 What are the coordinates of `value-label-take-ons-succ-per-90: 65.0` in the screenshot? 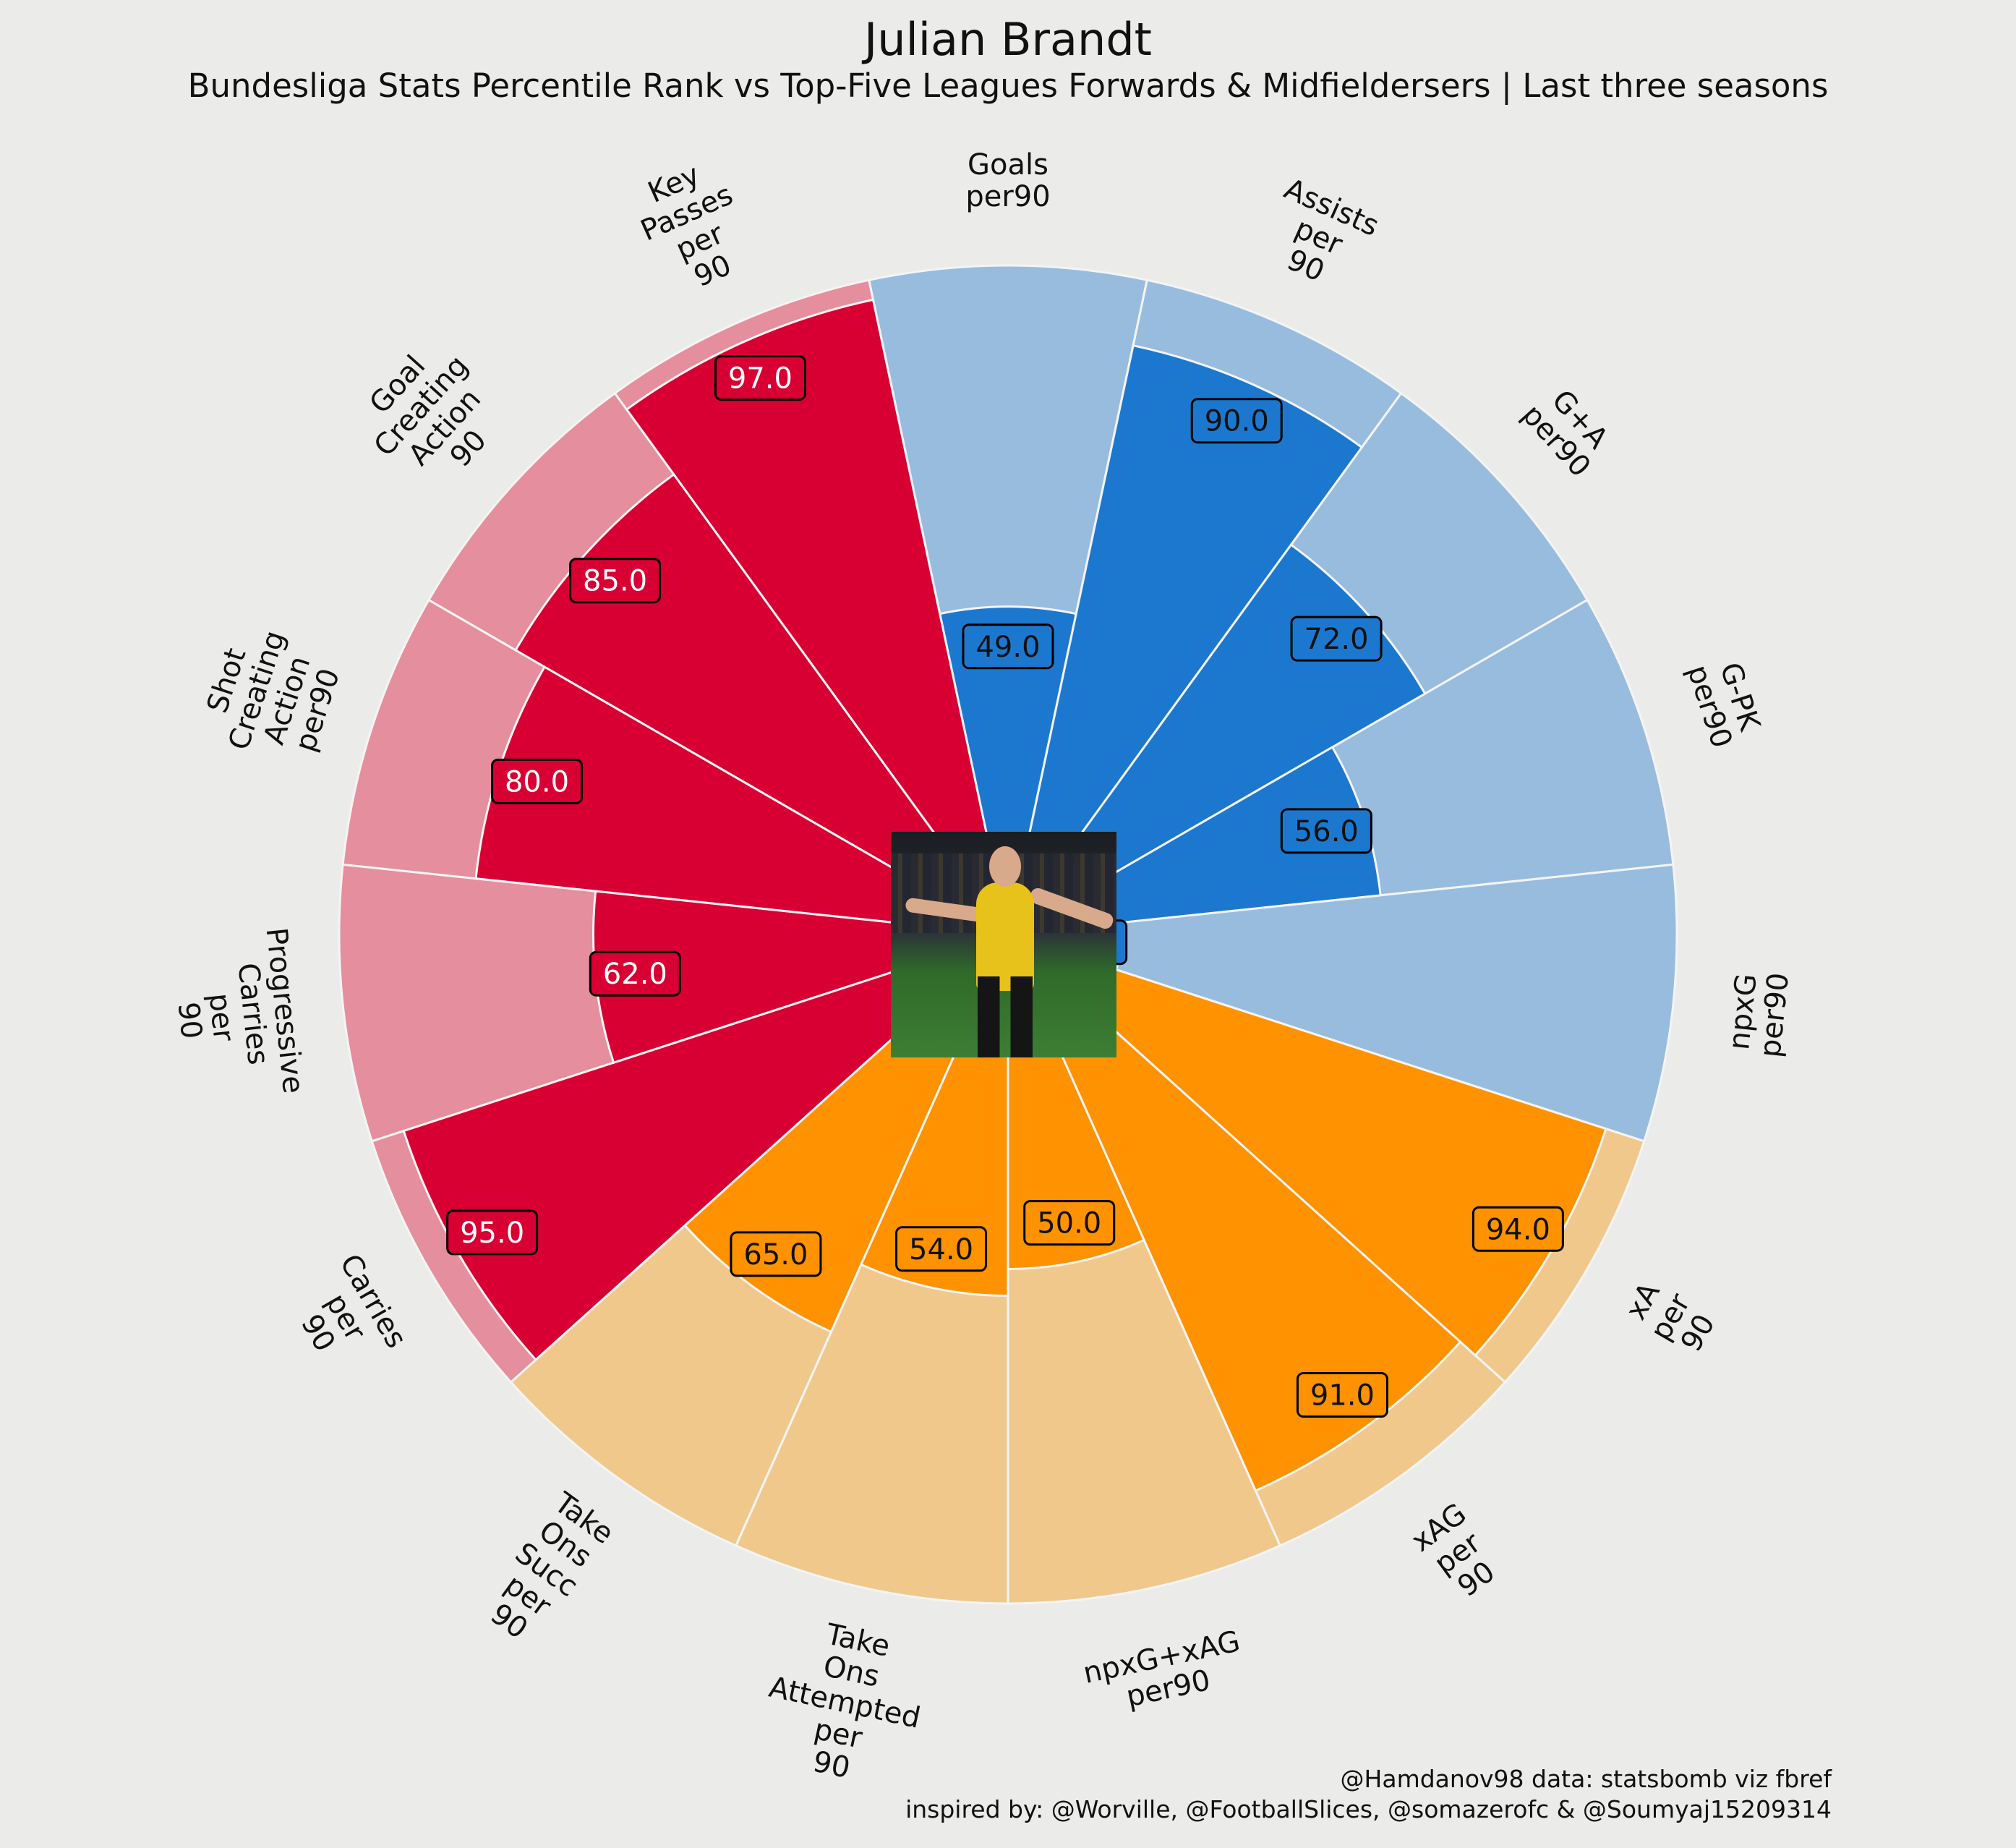 It's located at (776, 1254).